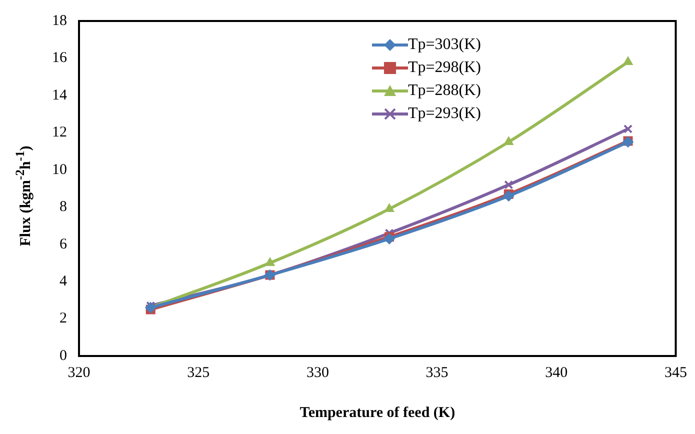  What do you see at coordinates (556, 372) in the screenshot?
I see `x-tick-label: 340` at bounding box center [556, 372].